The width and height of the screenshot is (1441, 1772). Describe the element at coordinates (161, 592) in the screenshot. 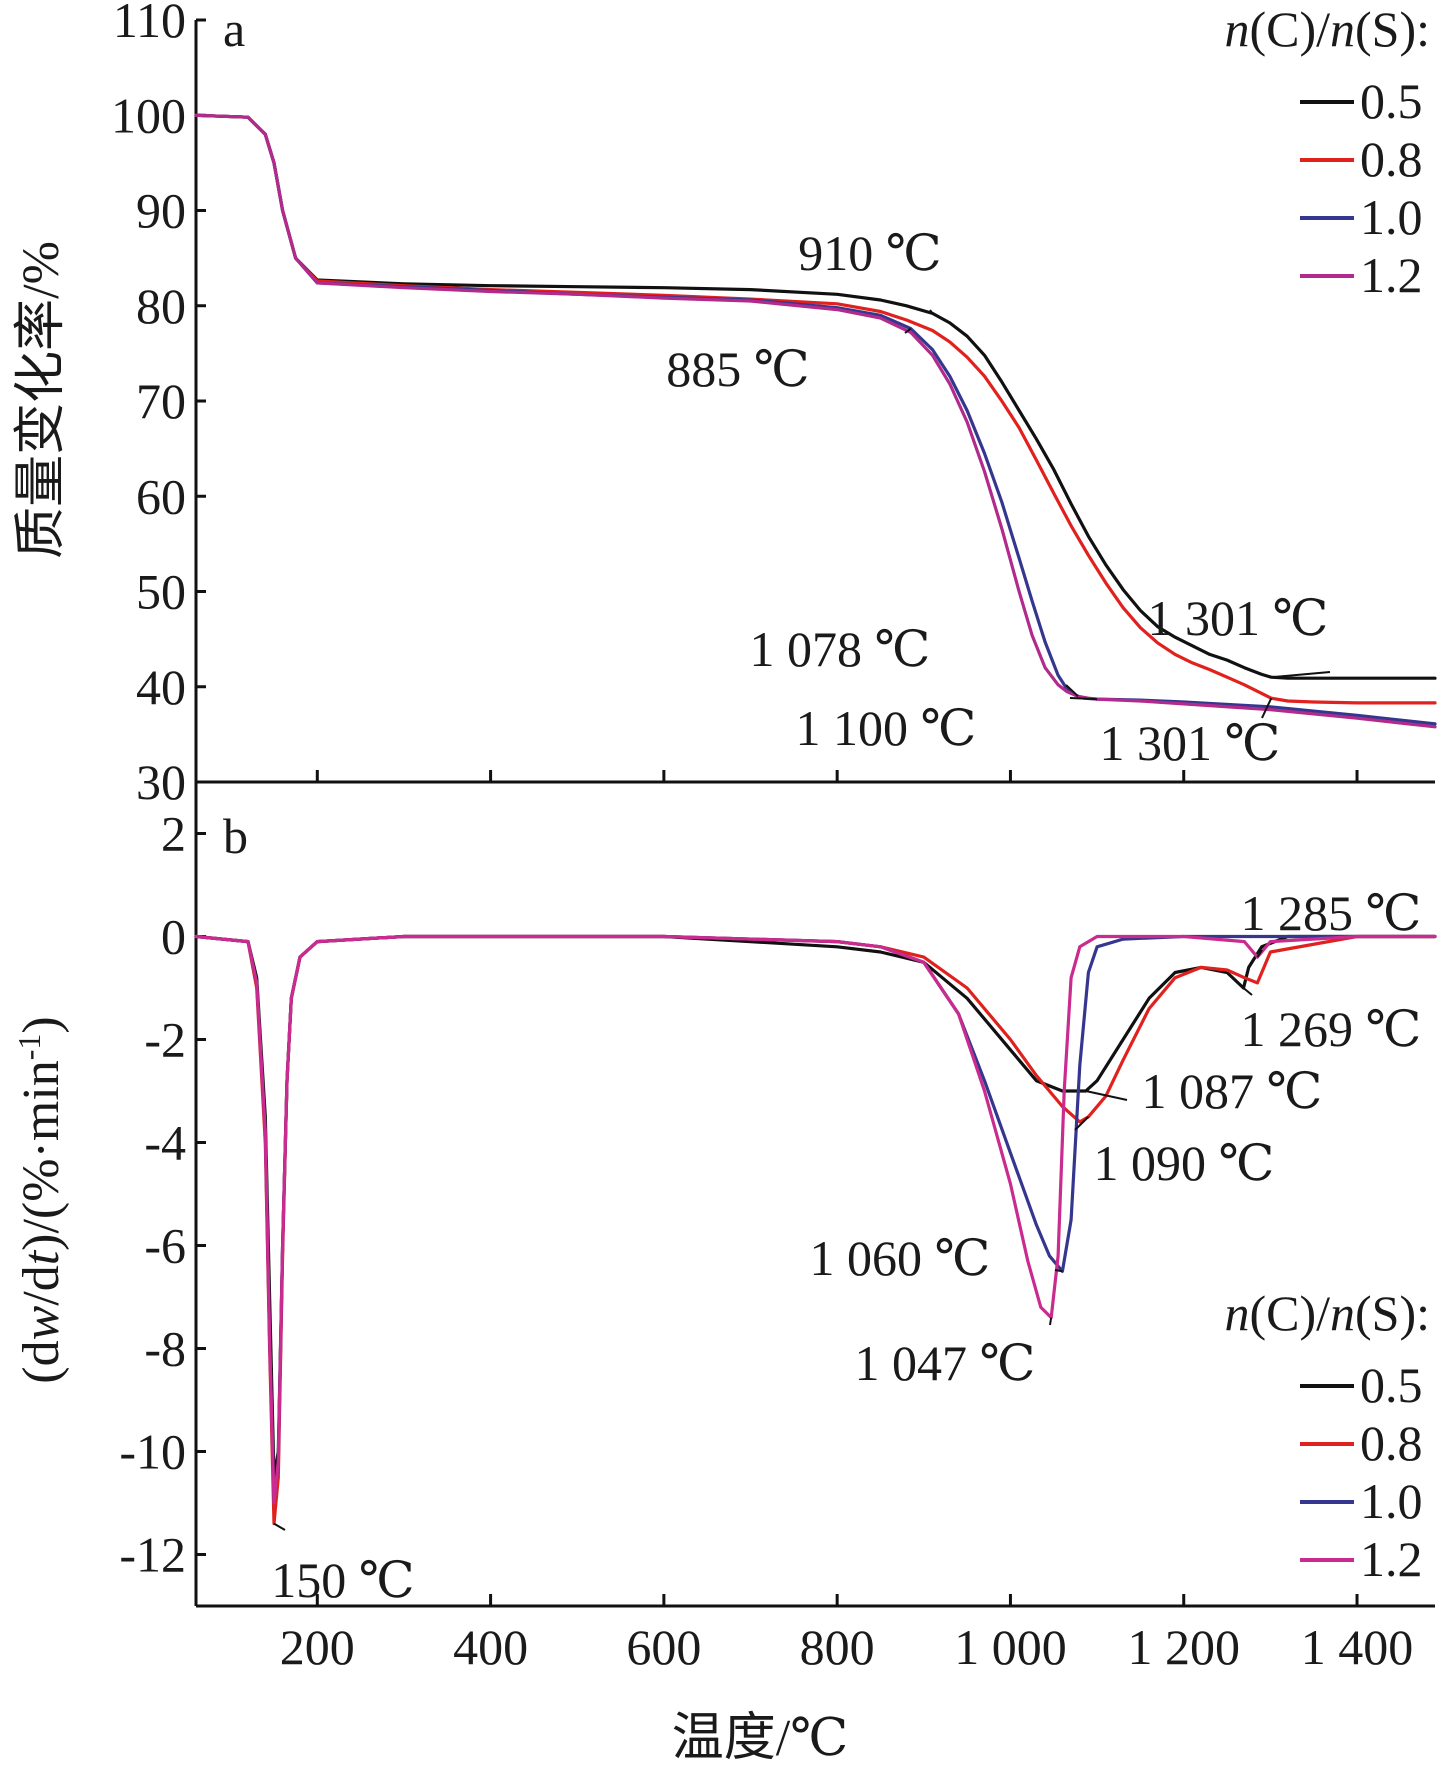

I see `y-tick-label: 50` at that location.